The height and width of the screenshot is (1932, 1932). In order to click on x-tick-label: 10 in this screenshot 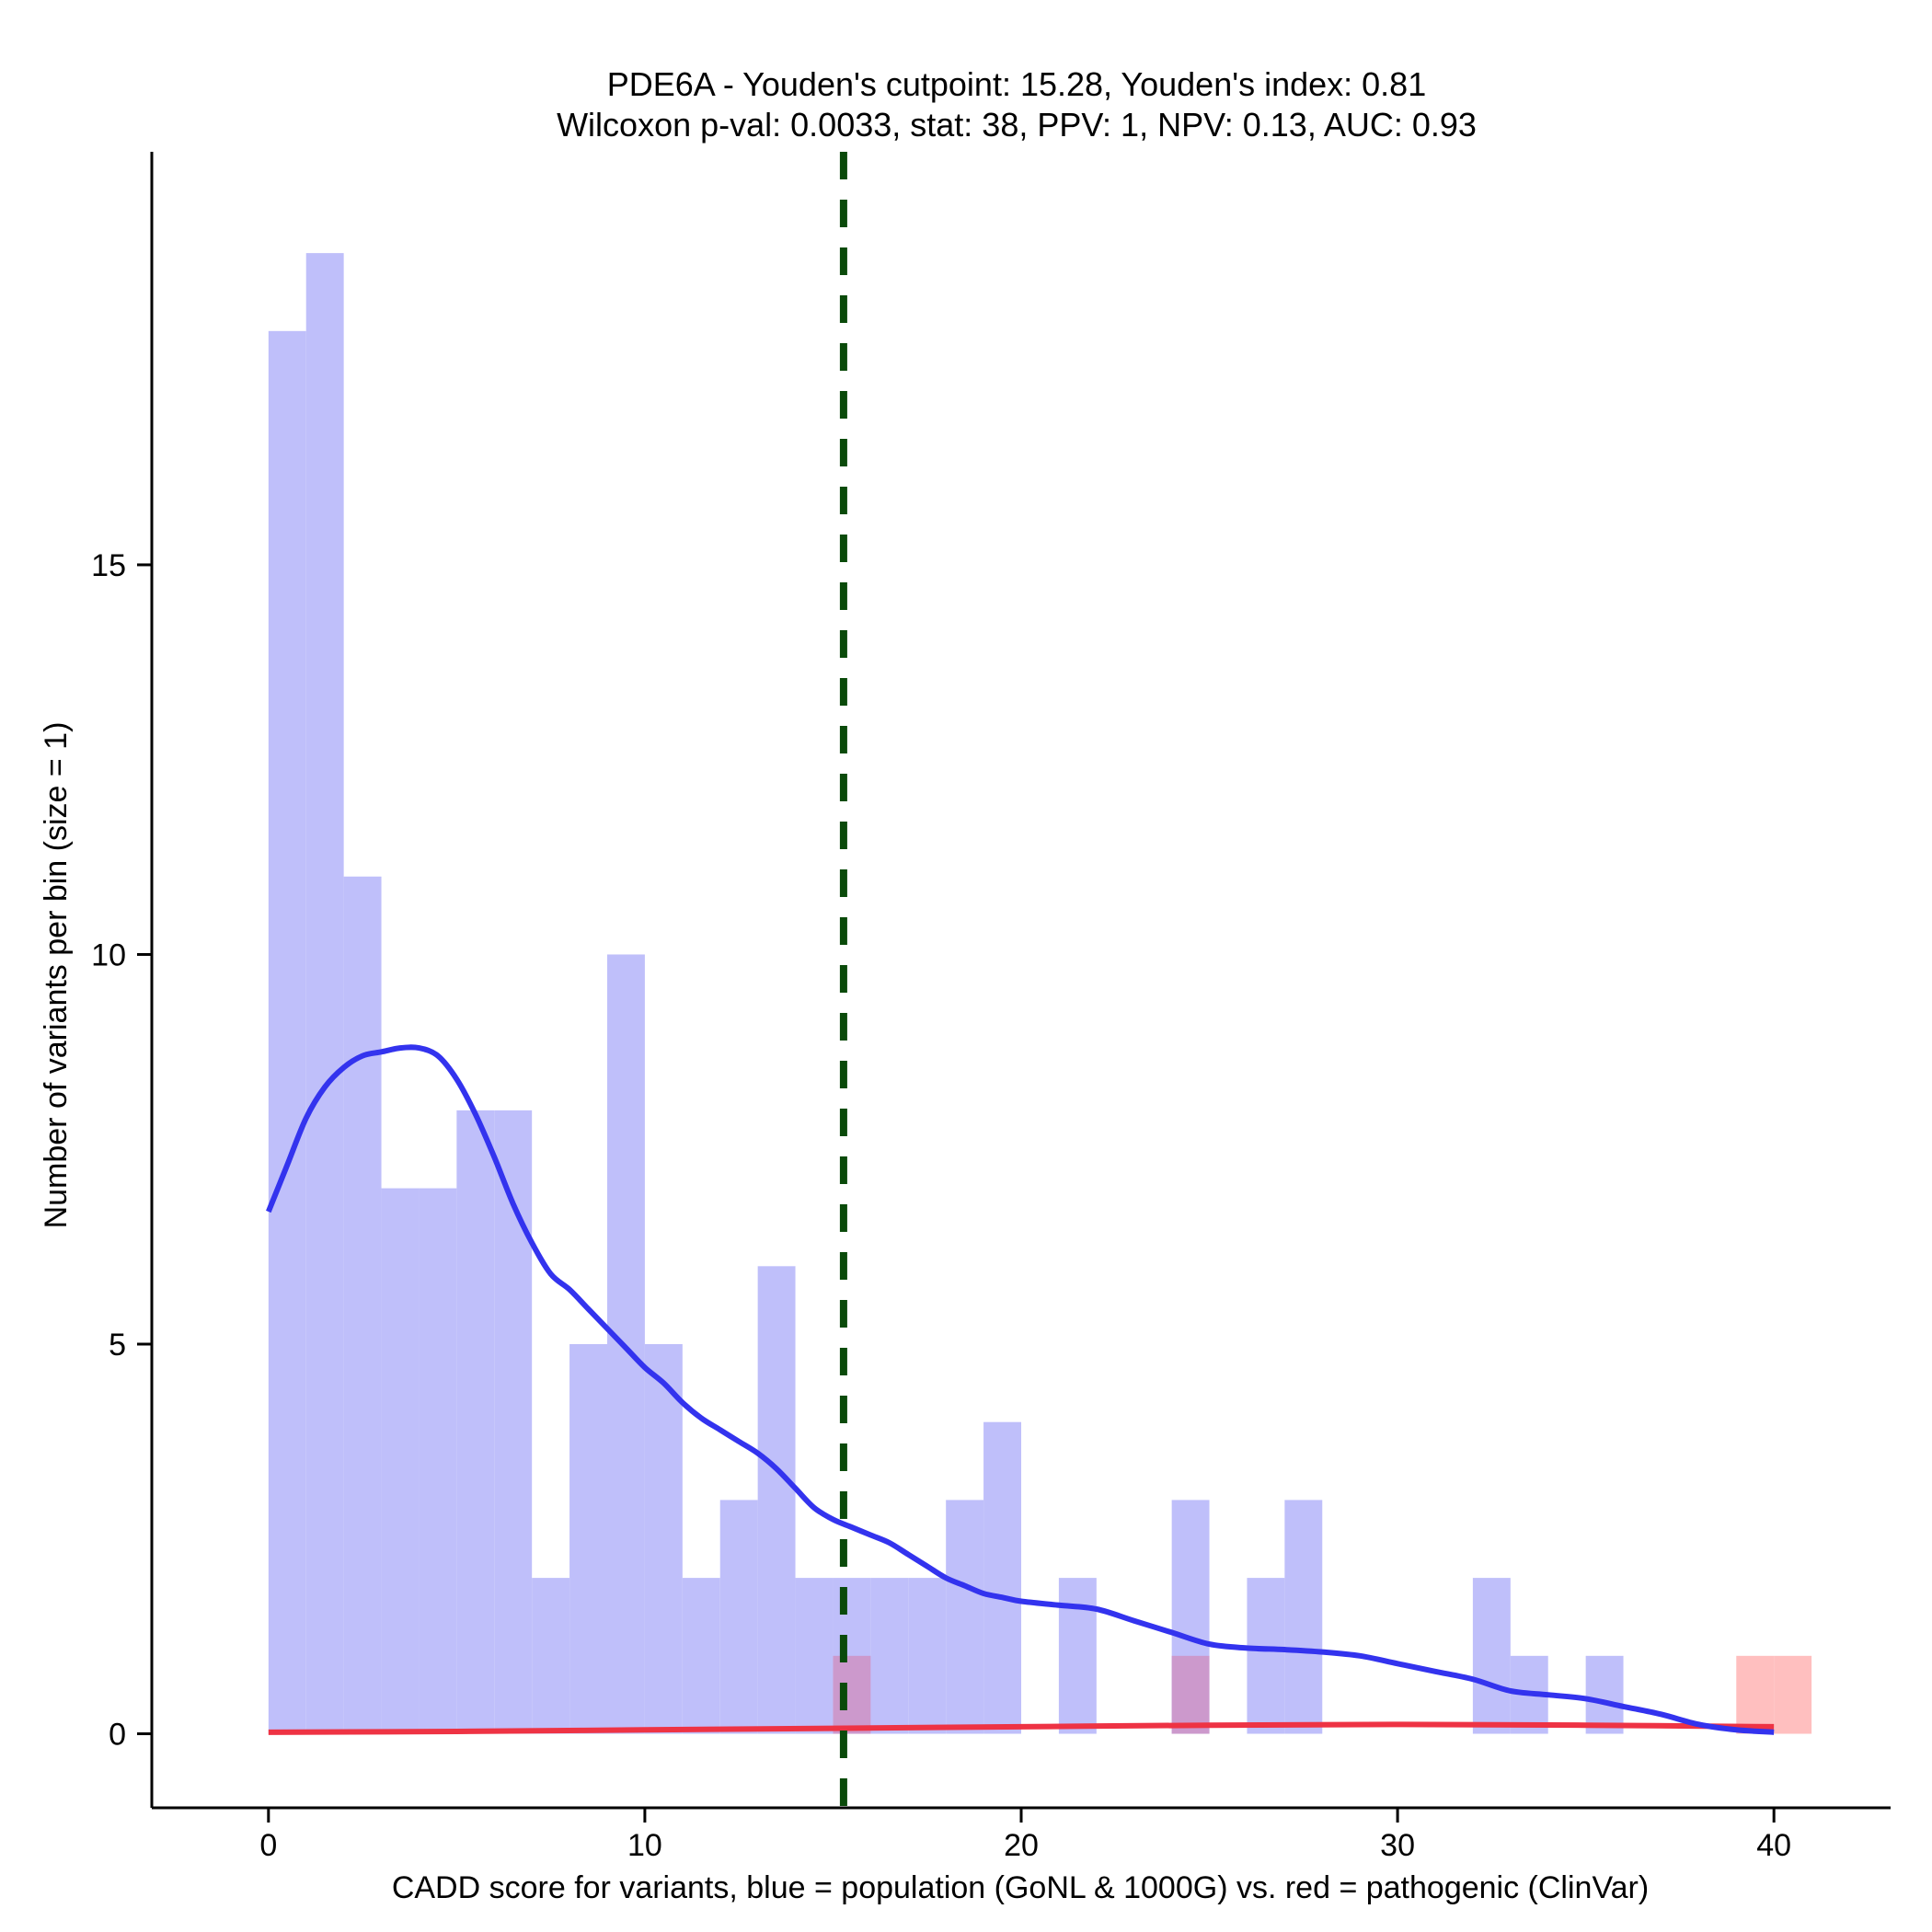, I will do `click(644, 1845)`.